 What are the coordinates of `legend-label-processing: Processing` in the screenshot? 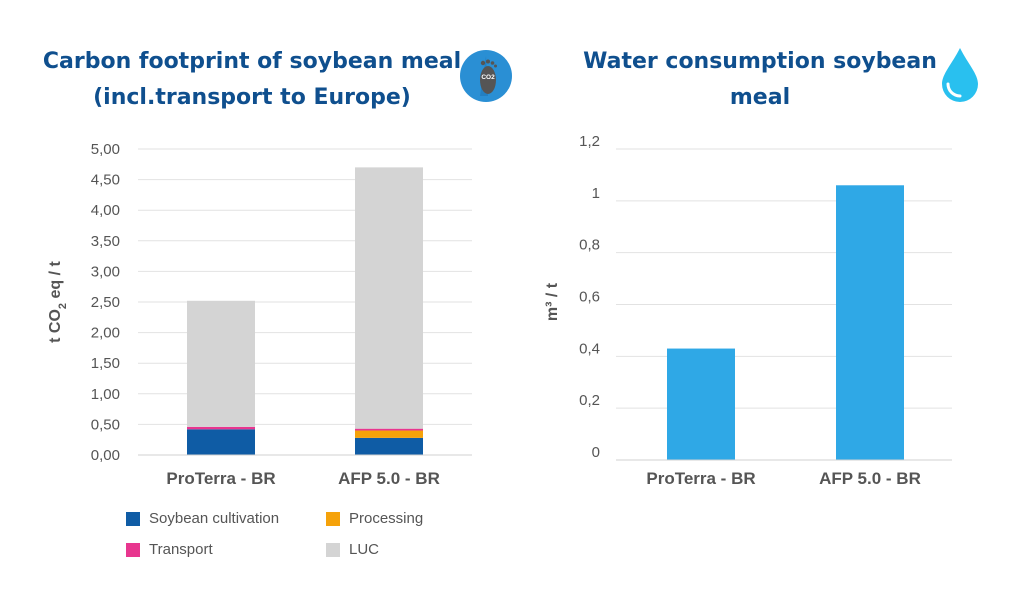 It's located at (386, 518).